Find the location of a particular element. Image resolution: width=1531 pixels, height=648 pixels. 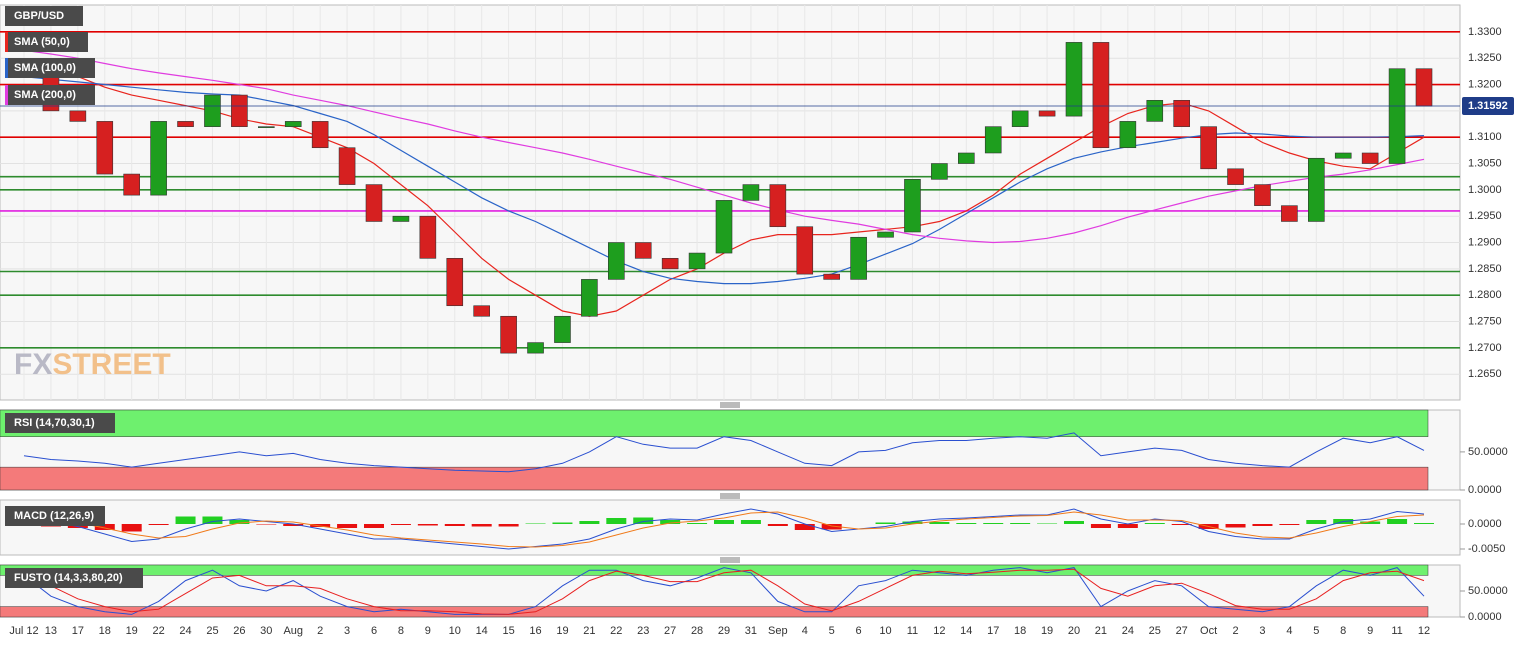

sma50-box is located at coordinates (46, 42).